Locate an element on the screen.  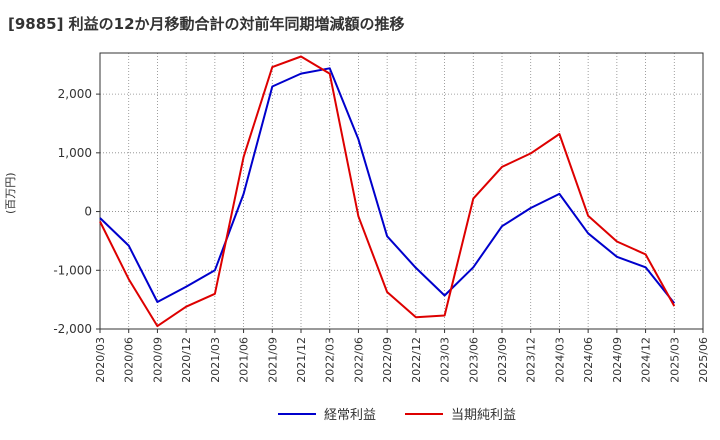
legend-item-series-2: 当期純利益 is located at coordinates (460, 413).